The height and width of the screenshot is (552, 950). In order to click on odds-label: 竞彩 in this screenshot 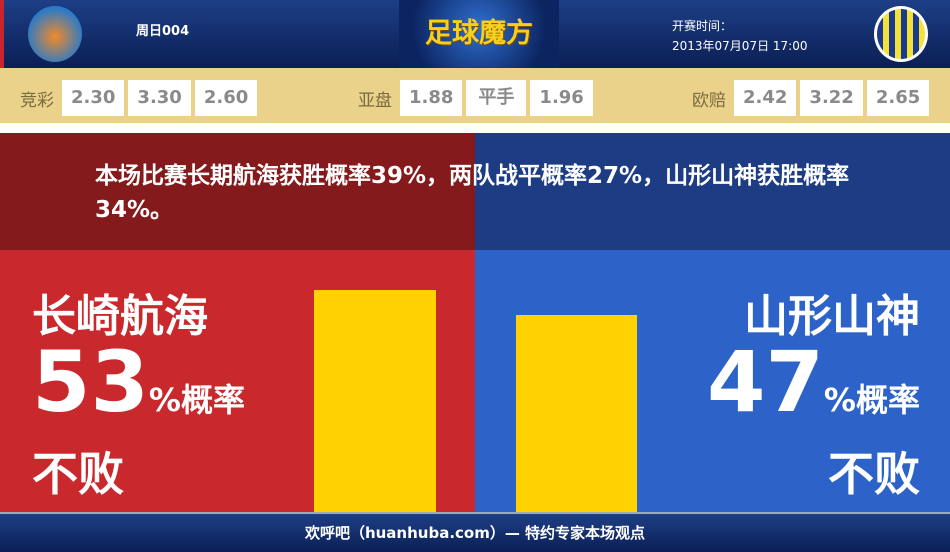, I will do `click(37, 100)`.